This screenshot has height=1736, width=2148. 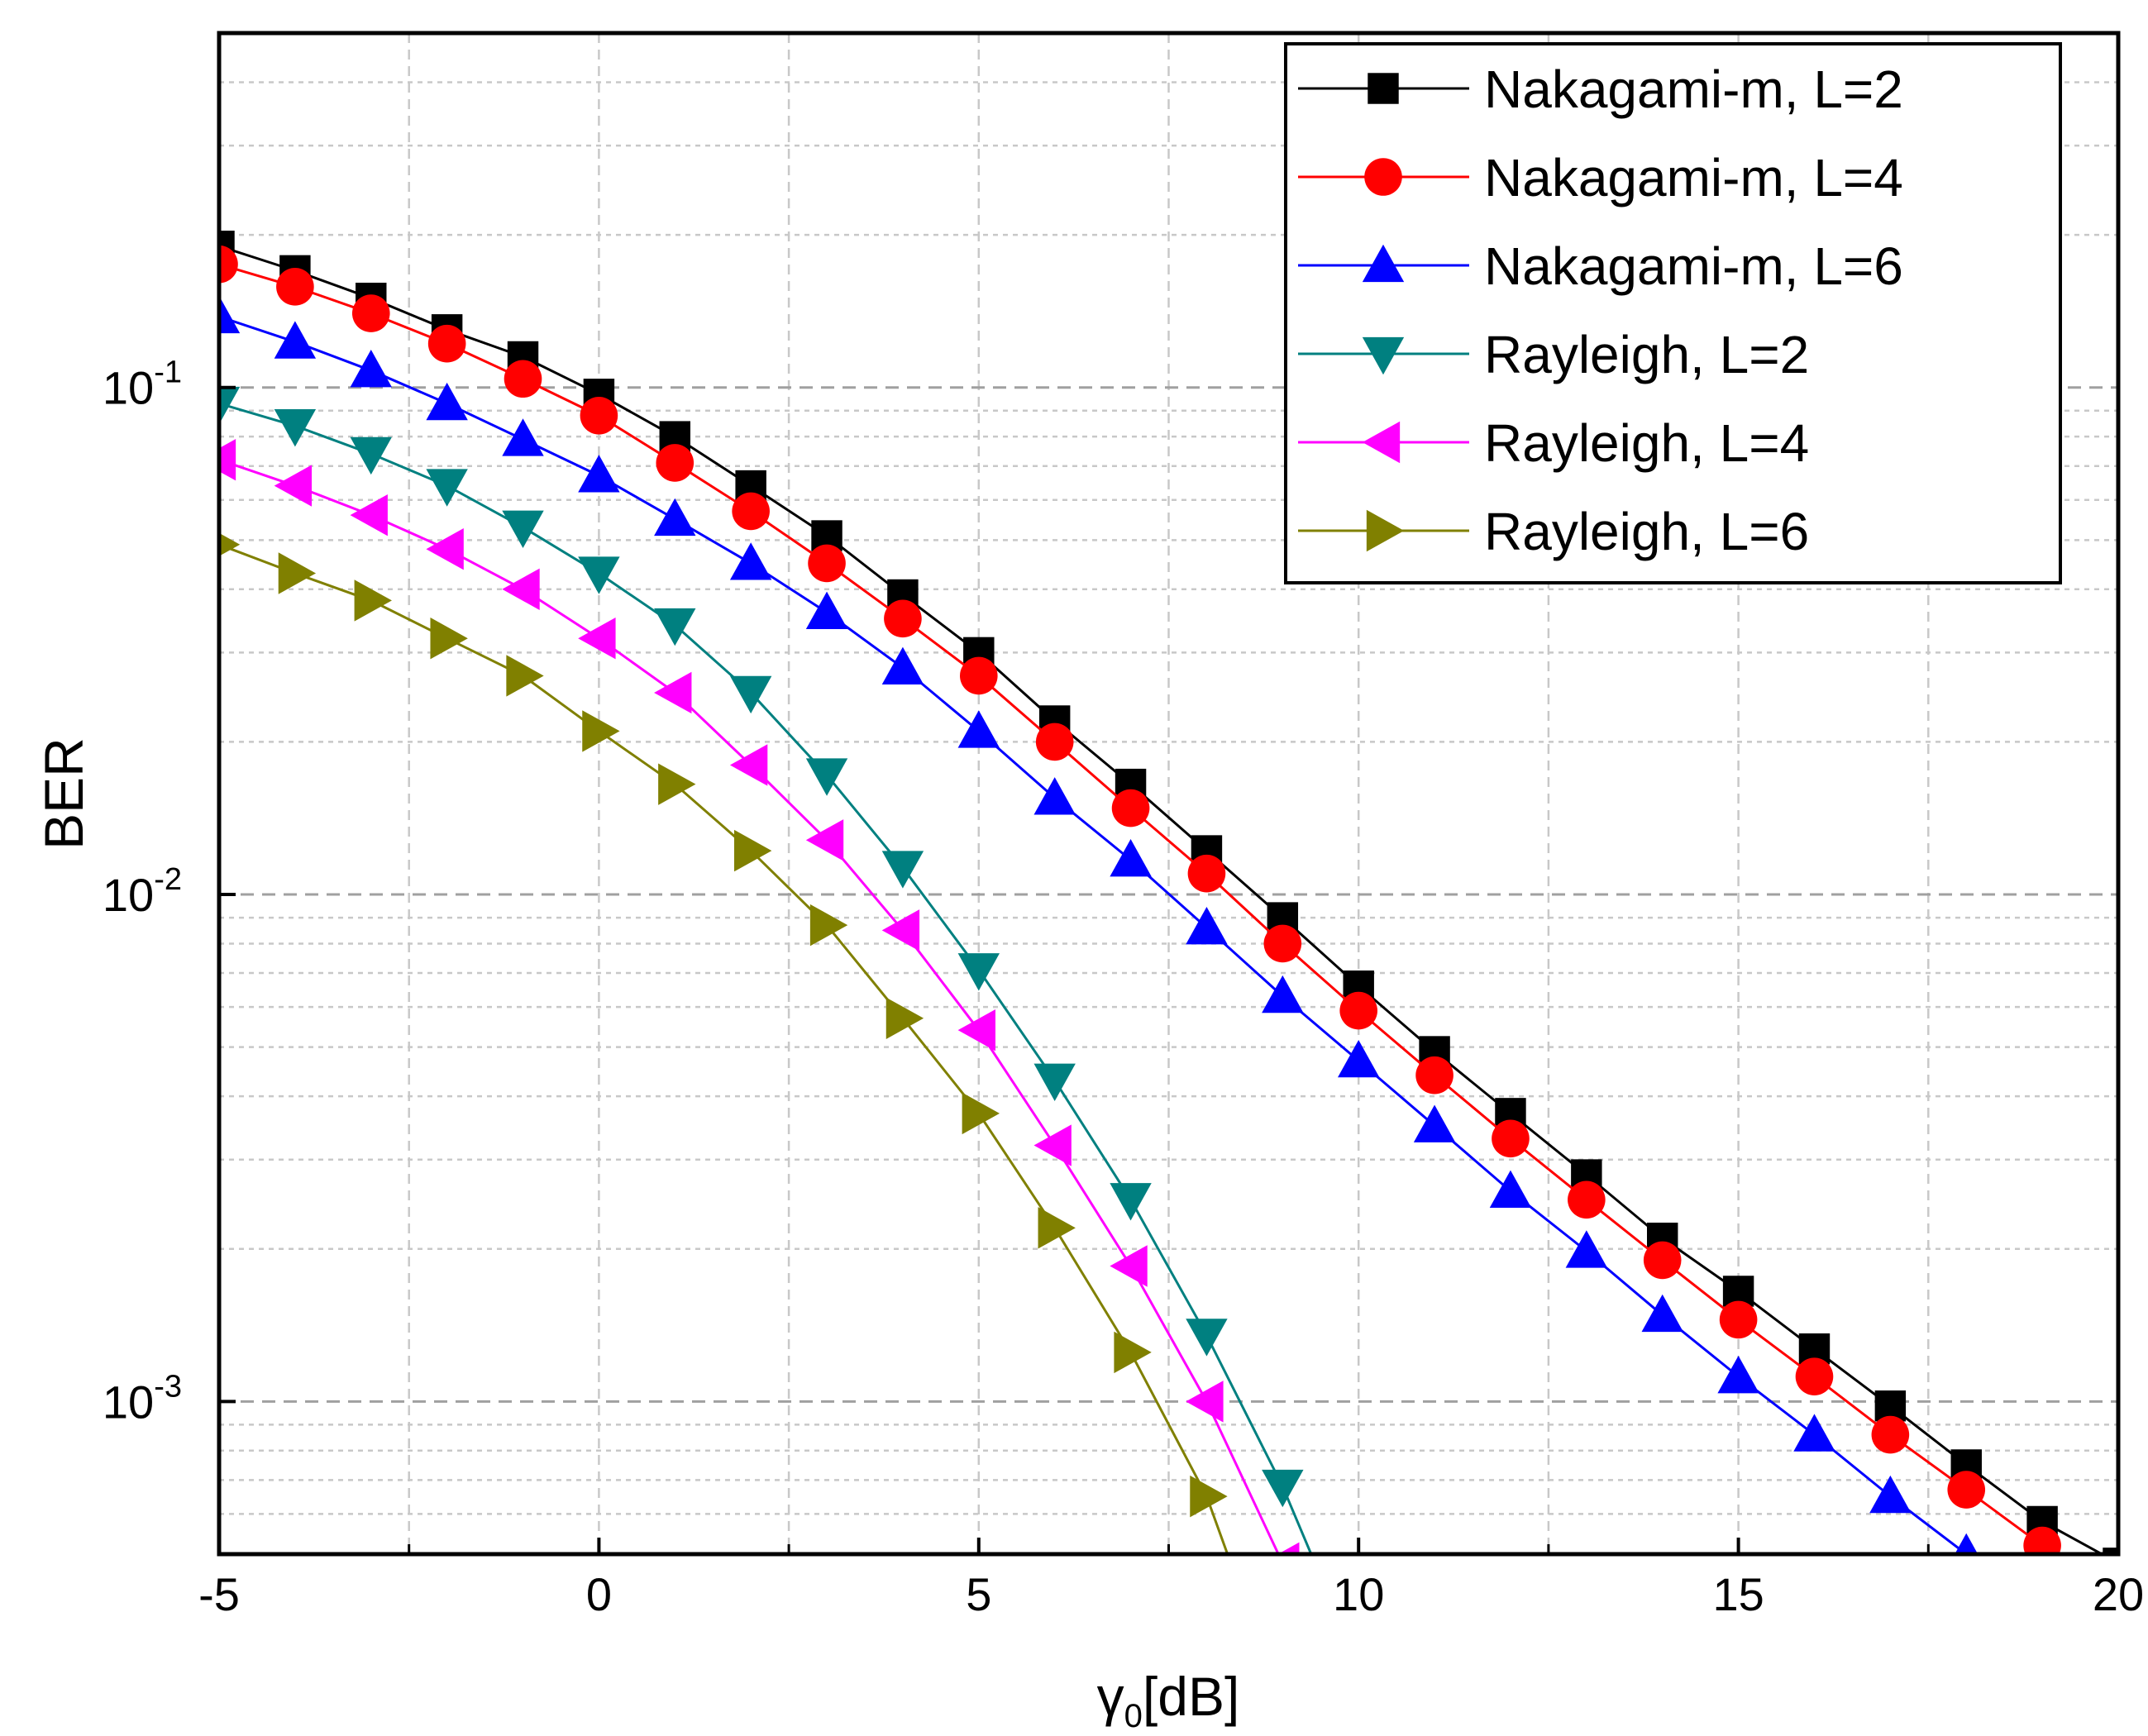 I want to click on legend-label: Nakagami-m, L=6, so click(x=1694, y=266).